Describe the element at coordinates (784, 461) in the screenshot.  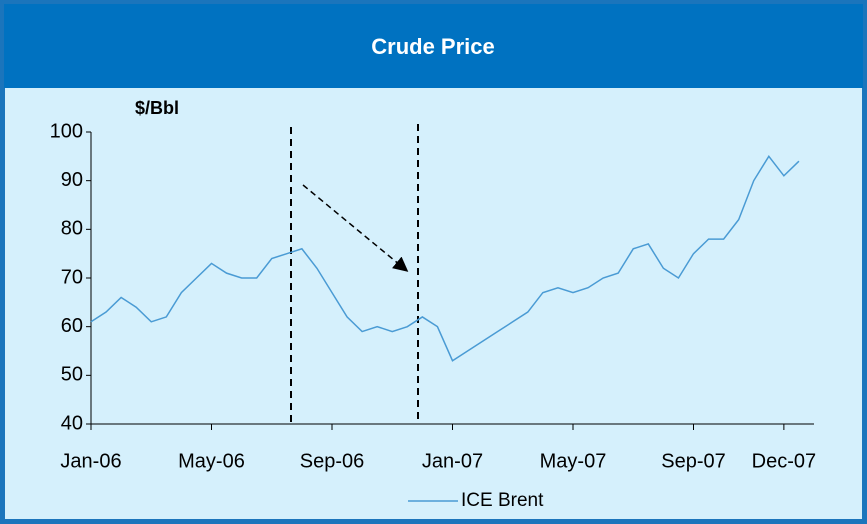
I see `x-tick-label: Dec-07` at that location.